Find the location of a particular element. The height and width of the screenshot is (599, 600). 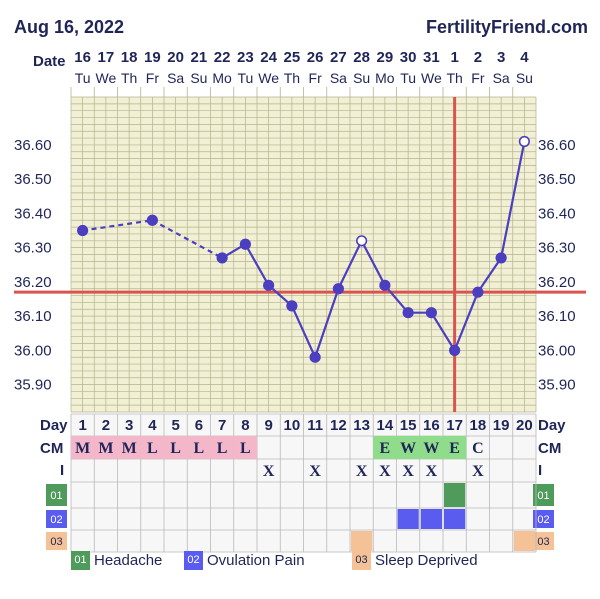

date-label: 2 is located at coordinates (478, 57).